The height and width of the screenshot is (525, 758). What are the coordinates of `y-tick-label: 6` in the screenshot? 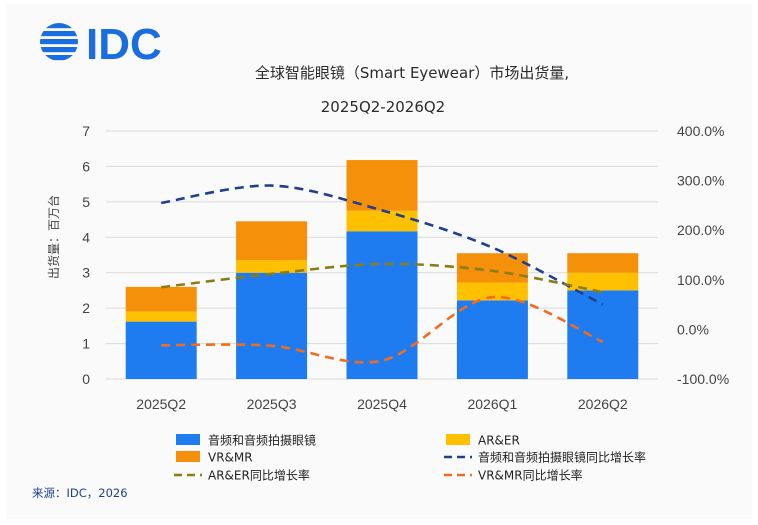 It's located at (86, 166).